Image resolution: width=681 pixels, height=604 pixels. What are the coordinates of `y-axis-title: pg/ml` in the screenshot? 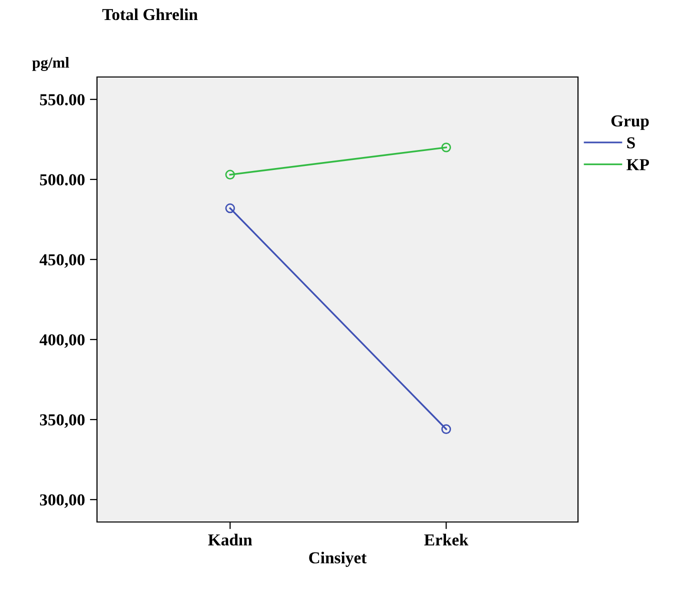 It's located at (51, 64).